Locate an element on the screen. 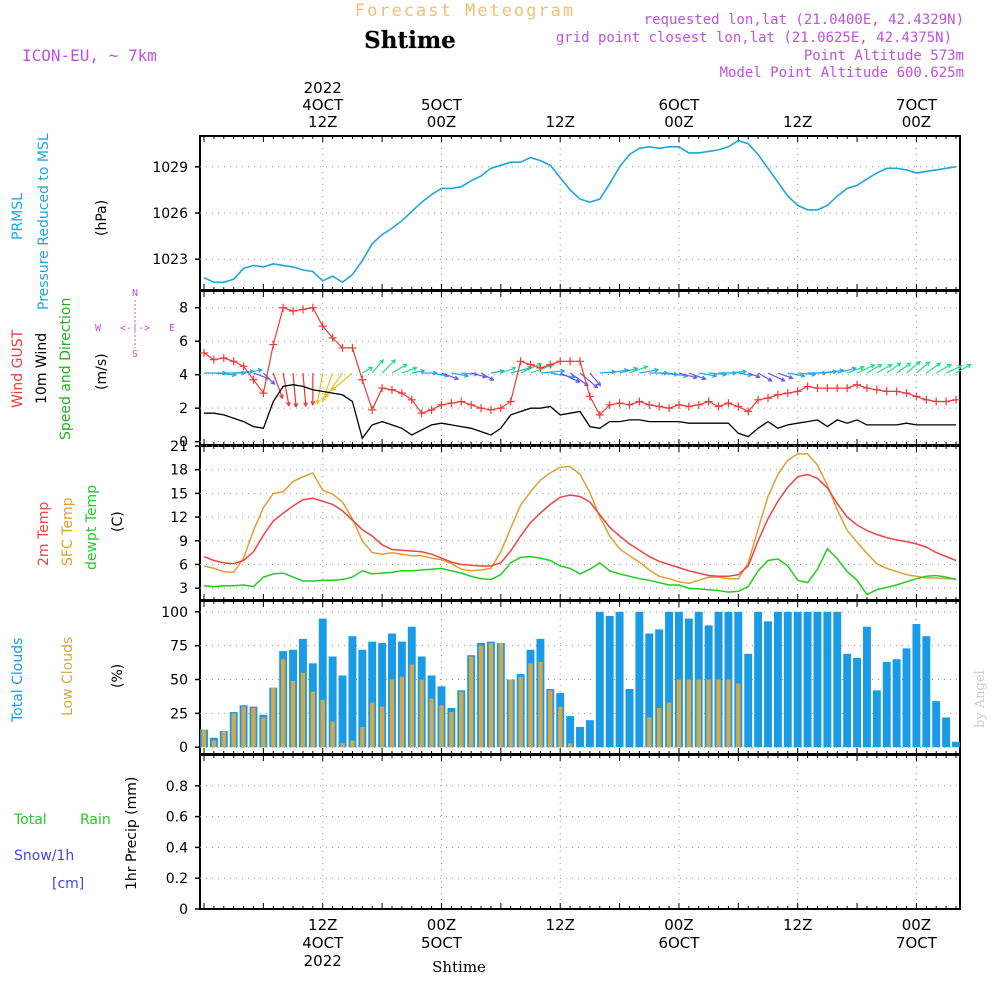  bottom-time-label: 12Z is located at coordinates (797, 925).